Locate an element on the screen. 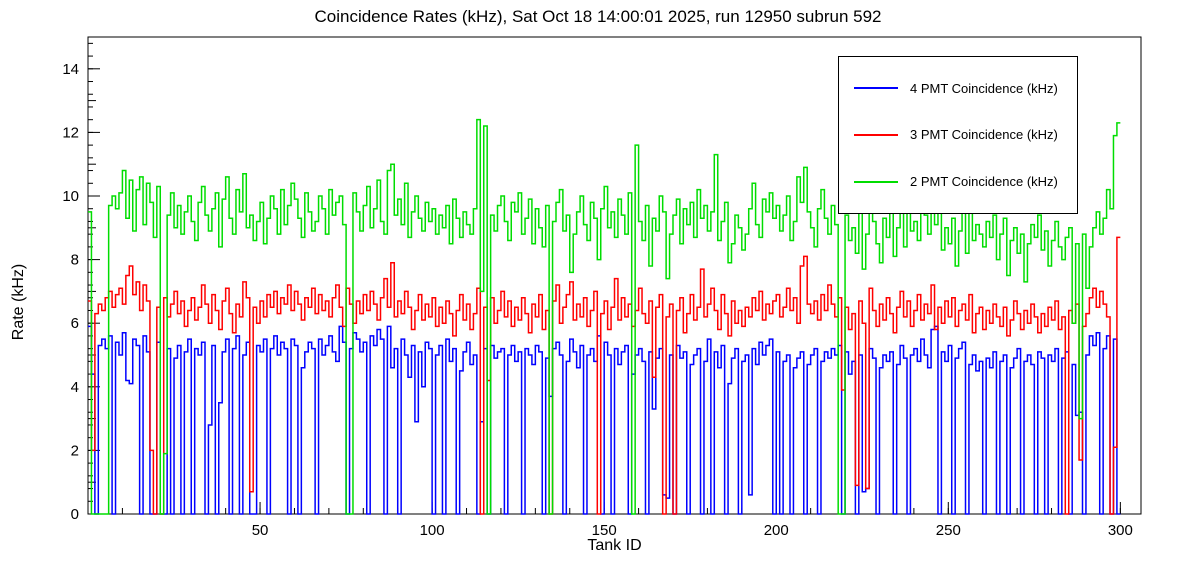 This screenshot has width=1196, height=572. y-tick-label: 2 is located at coordinates (75, 450).